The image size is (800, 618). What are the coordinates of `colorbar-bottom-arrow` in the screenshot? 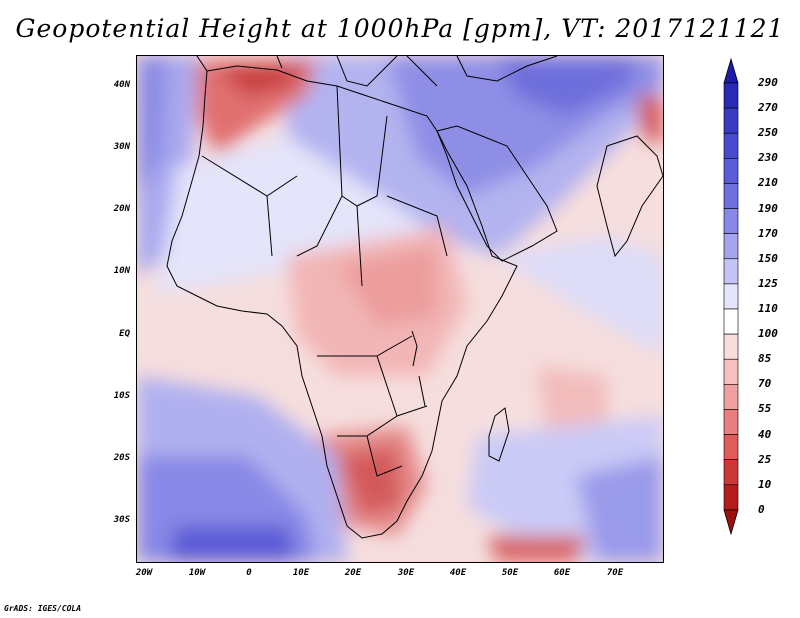 It's located at (731, 522).